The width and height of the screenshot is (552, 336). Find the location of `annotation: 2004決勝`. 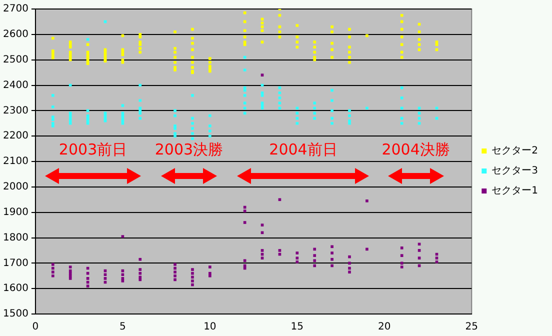

annotation: 2004決勝 is located at coordinates (416, 149).